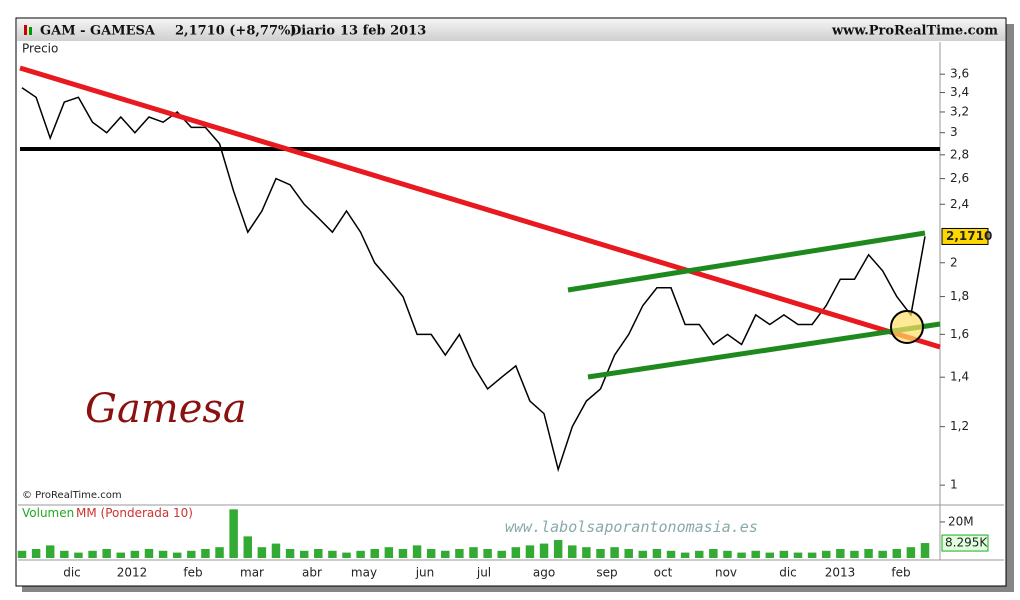  Describe the element at coordinates (631, 527) in the screenshot. I see `watermark: www.labolsaporantonomasia.es` at that location.